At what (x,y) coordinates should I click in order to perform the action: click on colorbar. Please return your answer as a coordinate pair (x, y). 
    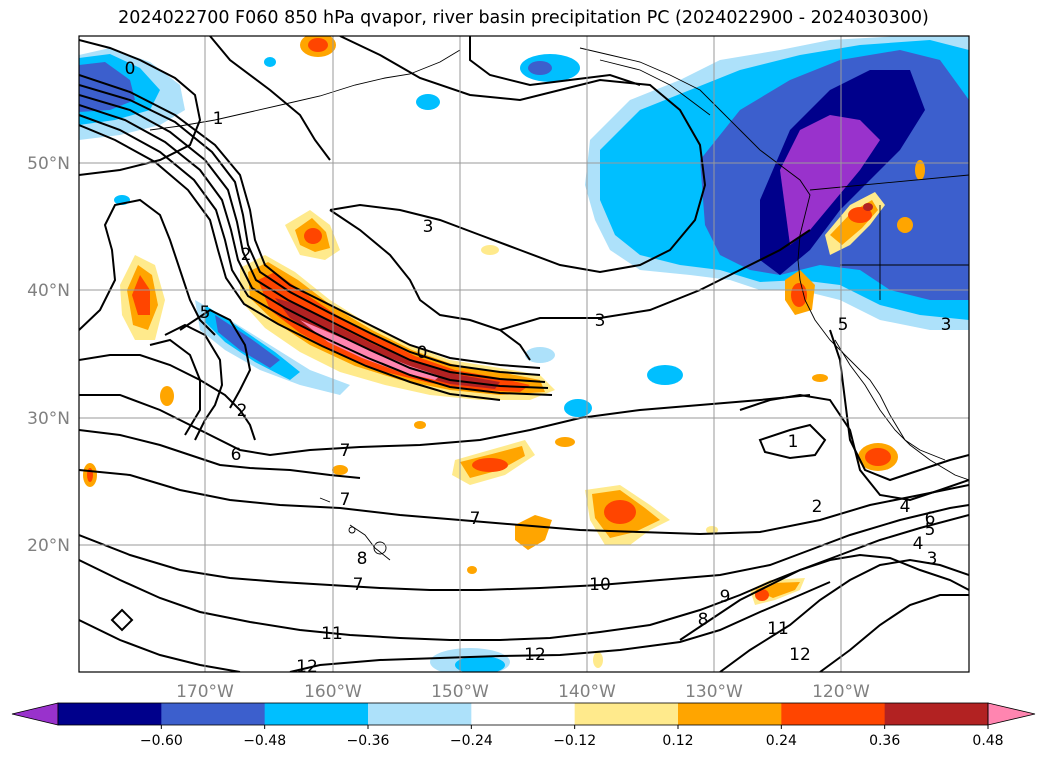
    Looking at the image, I should click on (523, 714).